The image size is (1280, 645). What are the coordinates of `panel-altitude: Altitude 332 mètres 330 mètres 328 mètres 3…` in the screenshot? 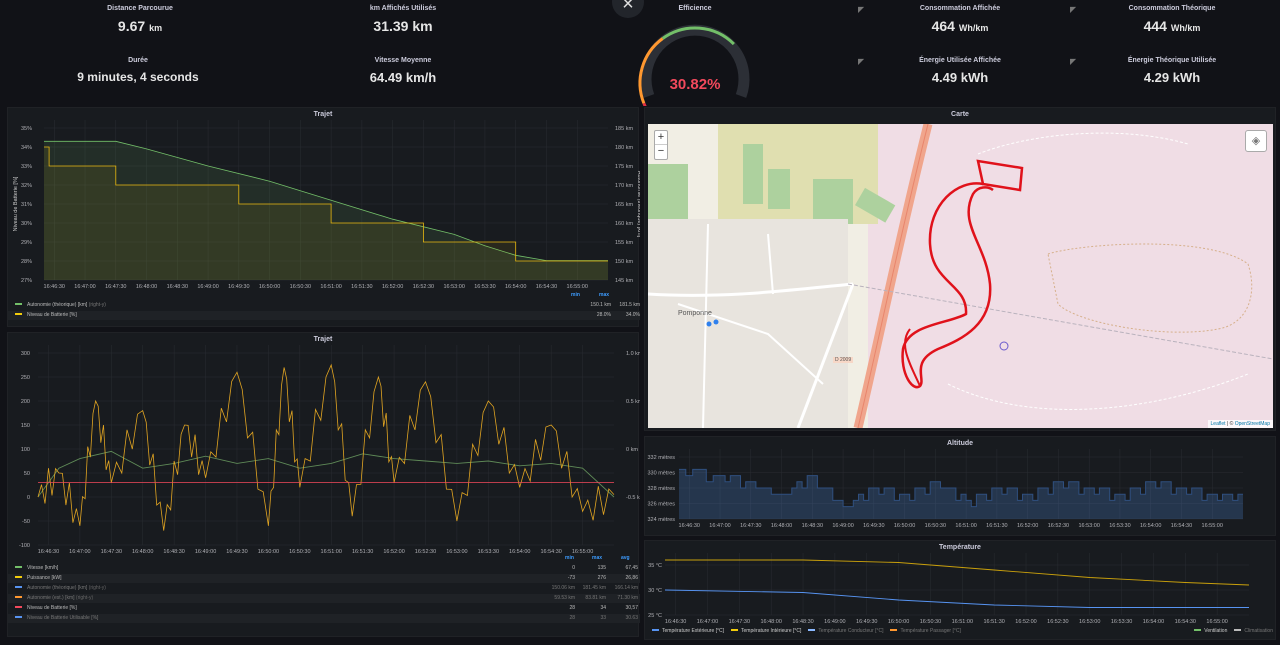 It's located at (960, 486).